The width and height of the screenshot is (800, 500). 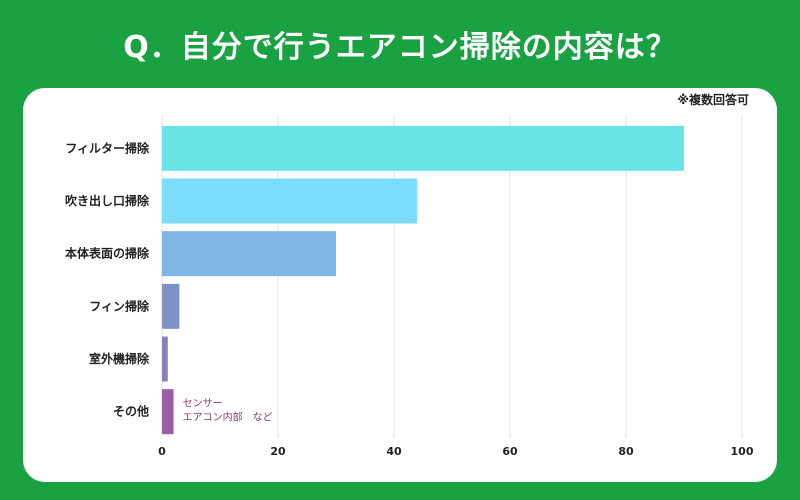 What do you see at coordinates (228, 417) in the screenshot?
I see `other-annotation: エアコン内部 など` at bounding box center [228, 417].